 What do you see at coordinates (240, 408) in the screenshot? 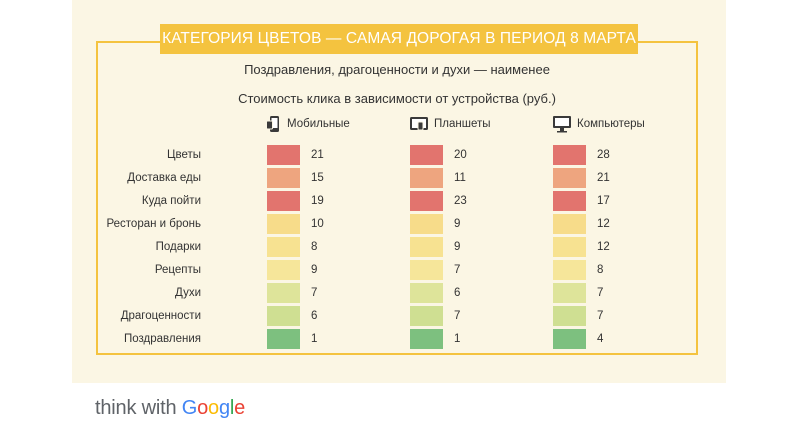
I see `logo-letter: e` at bounding box center [240, 408].